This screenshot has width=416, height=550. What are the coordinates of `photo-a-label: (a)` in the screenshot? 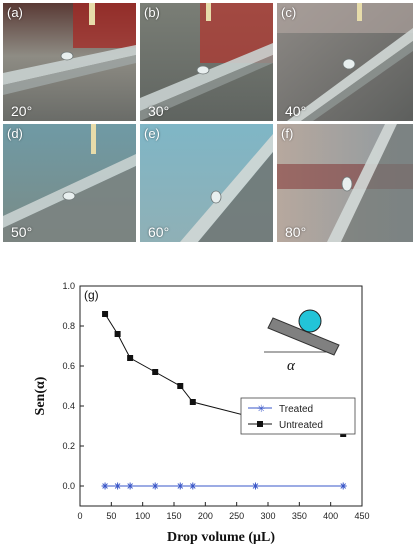 It's located at (15, 12).